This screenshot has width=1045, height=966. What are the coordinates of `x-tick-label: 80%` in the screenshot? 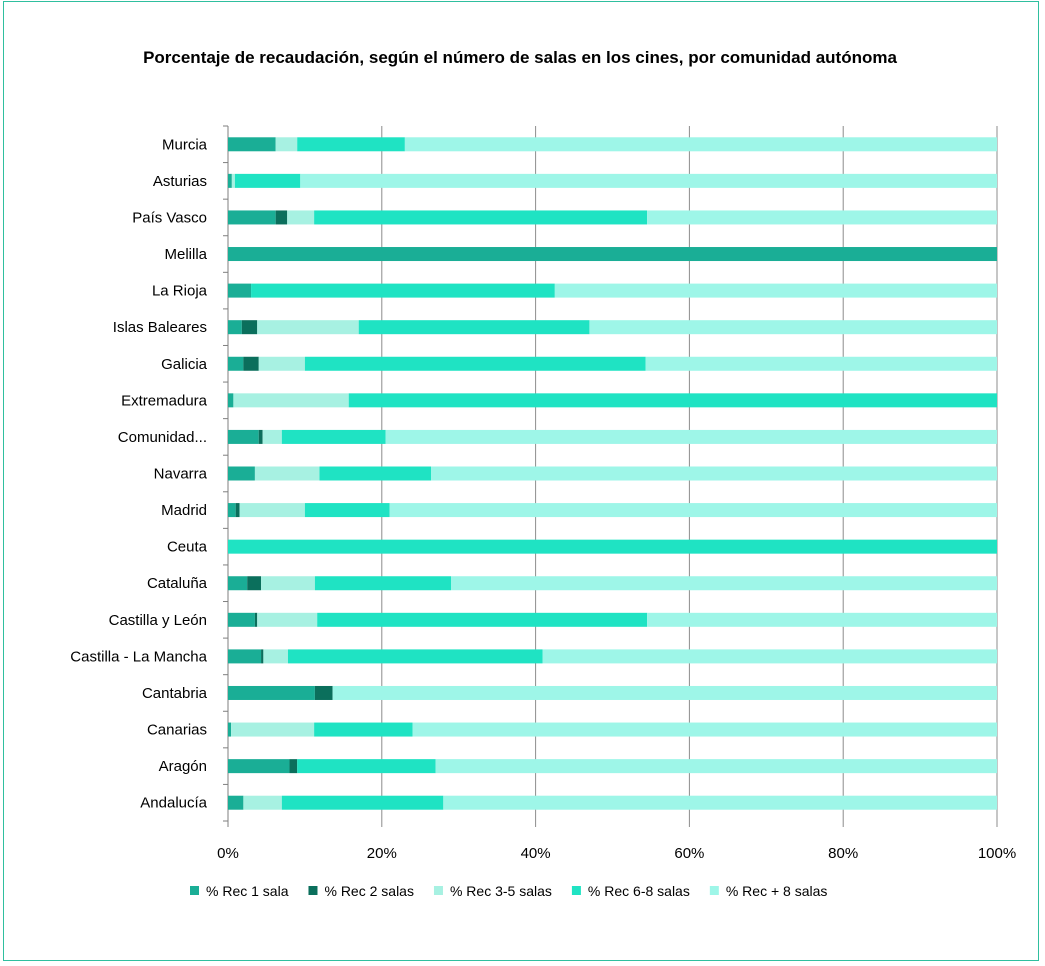 It's located at (843, 853).